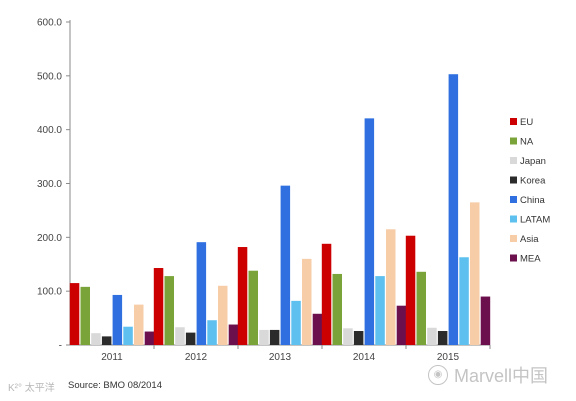  Describe the element at coordinates (112, 357) in the screenshot. I see `x-tick-label: 2011` at that location.